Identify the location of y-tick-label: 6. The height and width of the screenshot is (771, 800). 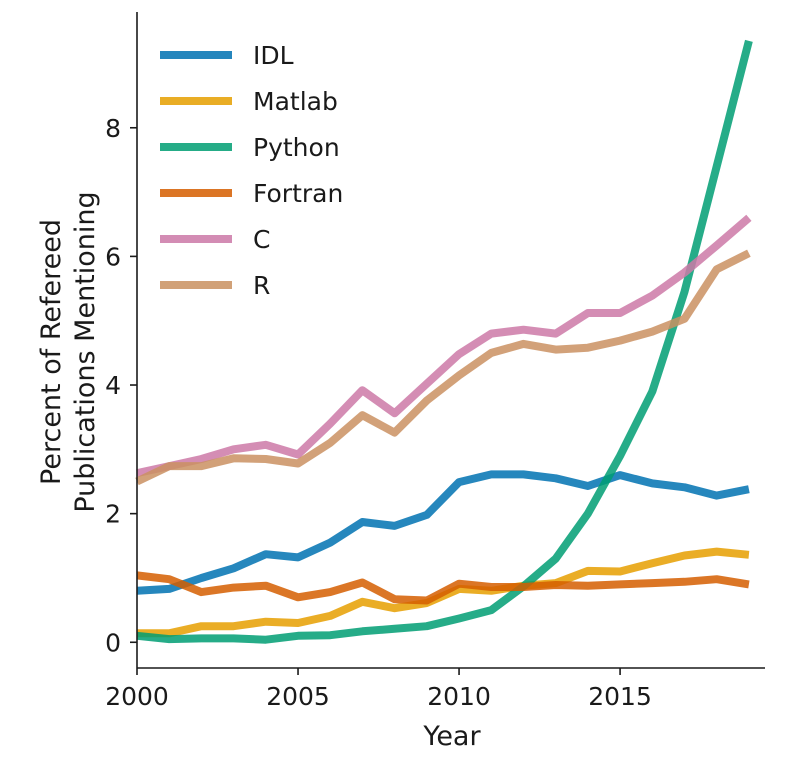
(113, 256).